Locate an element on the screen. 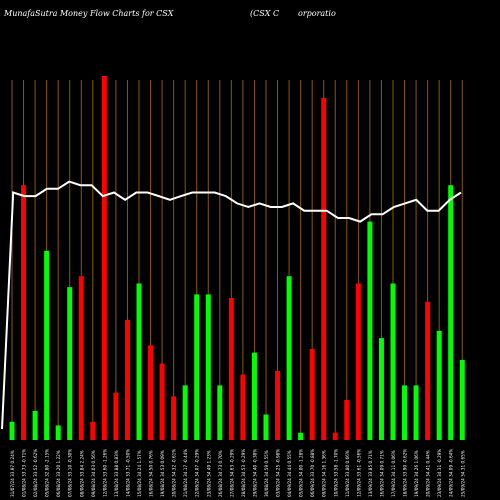 This screenshot has height=500, width=500. x-tick-label: 25/09/24 34.31 0.65% is located at coordinates (462, 473).